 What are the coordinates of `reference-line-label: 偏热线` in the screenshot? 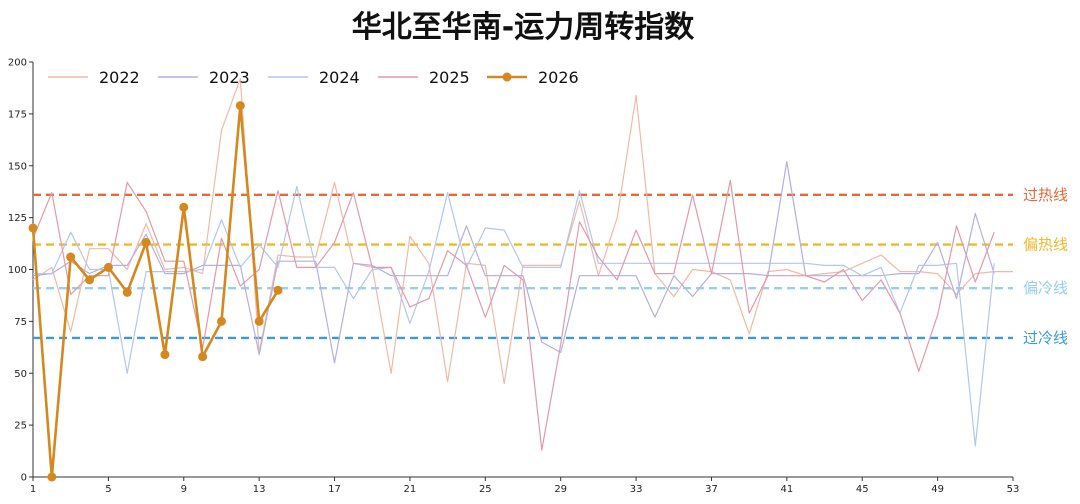 It's located at (1045, 245).